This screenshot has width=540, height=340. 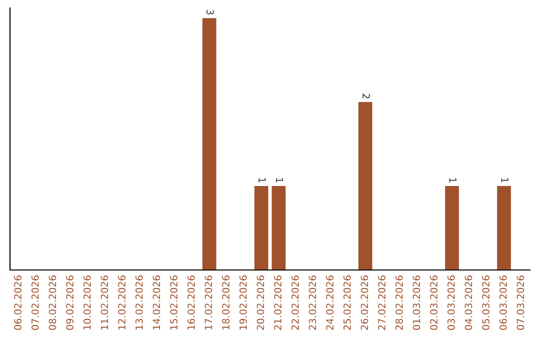 What do you see at coordinates (278, 302) in the screenshot?
I see `x-tick-label: 21.02.2026` at bounding box center [278, 302].